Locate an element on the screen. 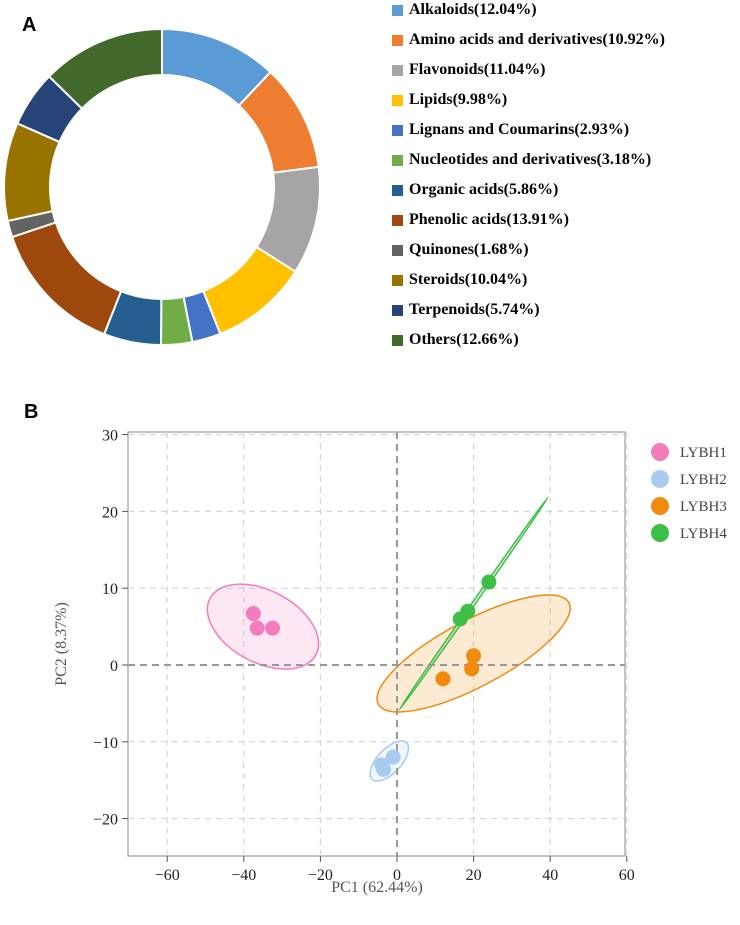 This screenshot has width=740, height=925. legend-item: Nucleotides and derivatives(3.18%) is located at coordinates (521, 160).